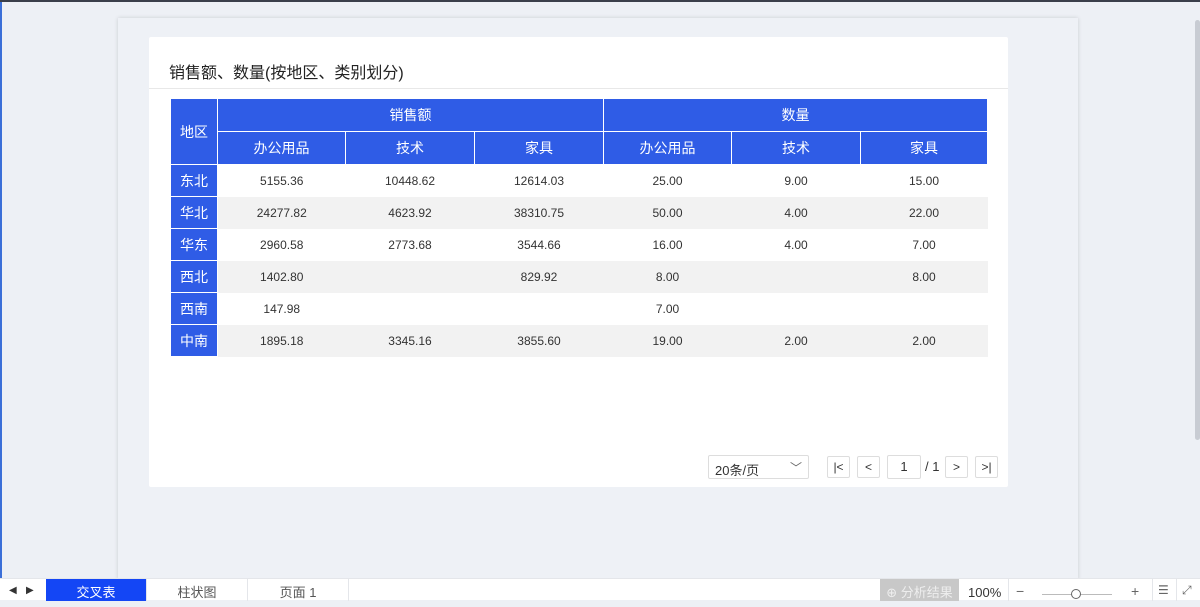 The width and height of the screenshot is (1200, 607). I want to click on header-group-quantity: 数量, so click(795, 115).